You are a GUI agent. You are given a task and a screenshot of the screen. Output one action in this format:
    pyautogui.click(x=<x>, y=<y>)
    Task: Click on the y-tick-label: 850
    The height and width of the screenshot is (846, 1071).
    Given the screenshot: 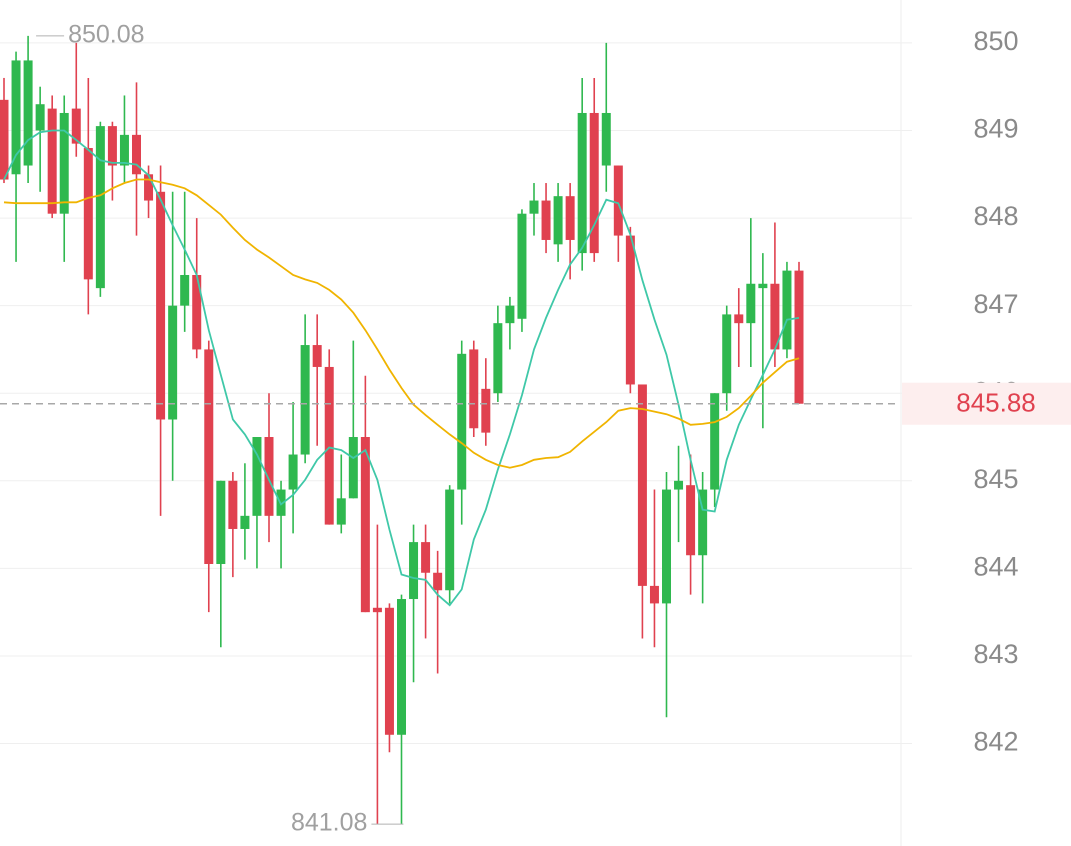 What is the action you would take?
    pyautogui.click(x=995, y=41)
    